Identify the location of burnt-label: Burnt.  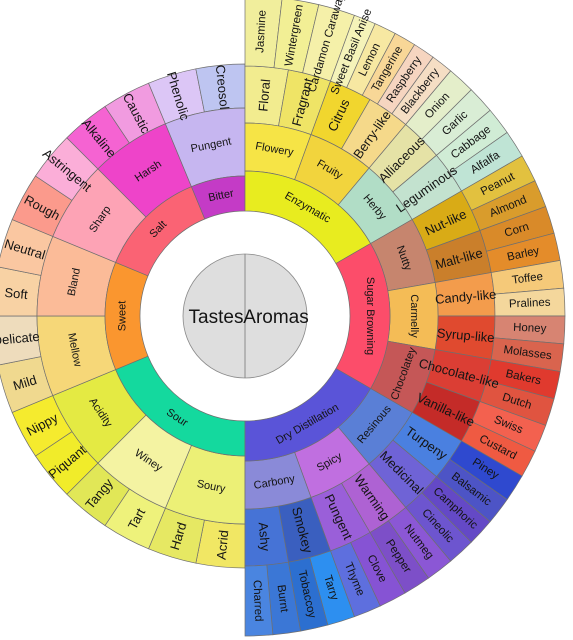
(282, 599).